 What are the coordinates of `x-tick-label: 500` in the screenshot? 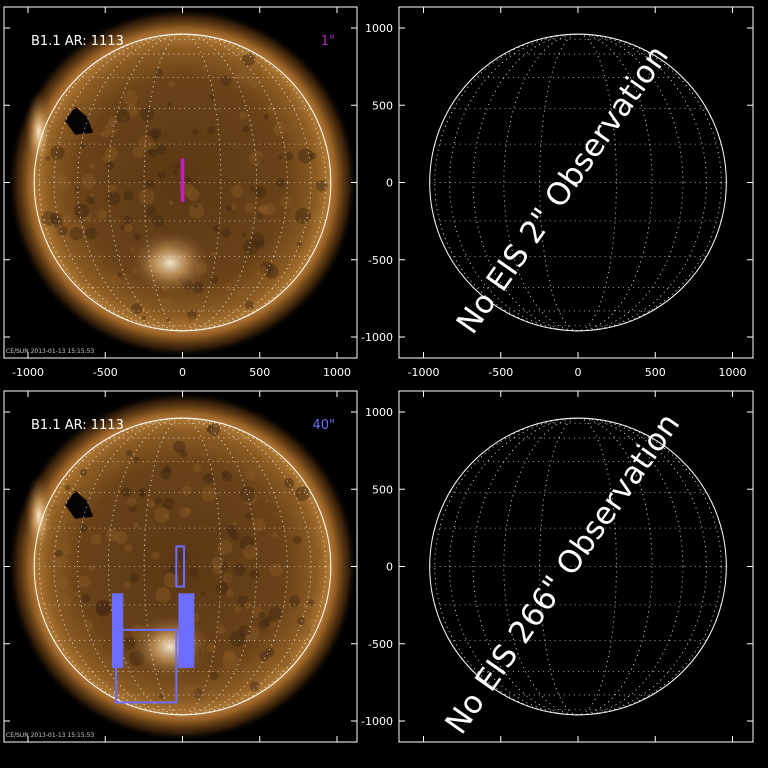 It's located at (259, 372).